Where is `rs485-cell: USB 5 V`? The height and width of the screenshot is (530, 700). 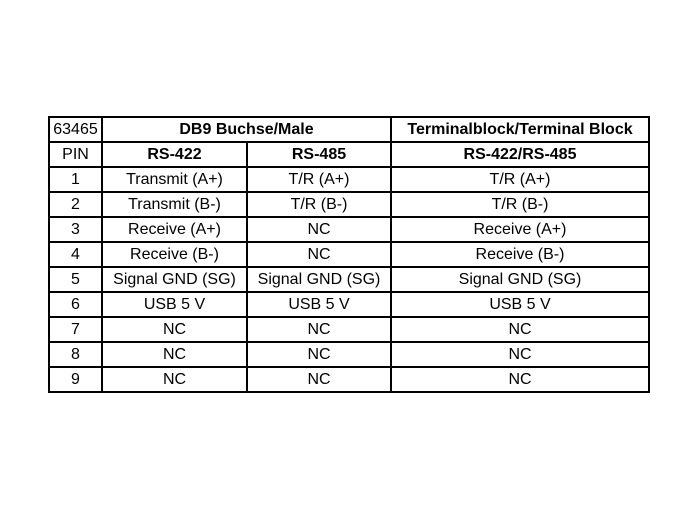
rs485-cell: USB 5 V is located at coordinates (319, 304).